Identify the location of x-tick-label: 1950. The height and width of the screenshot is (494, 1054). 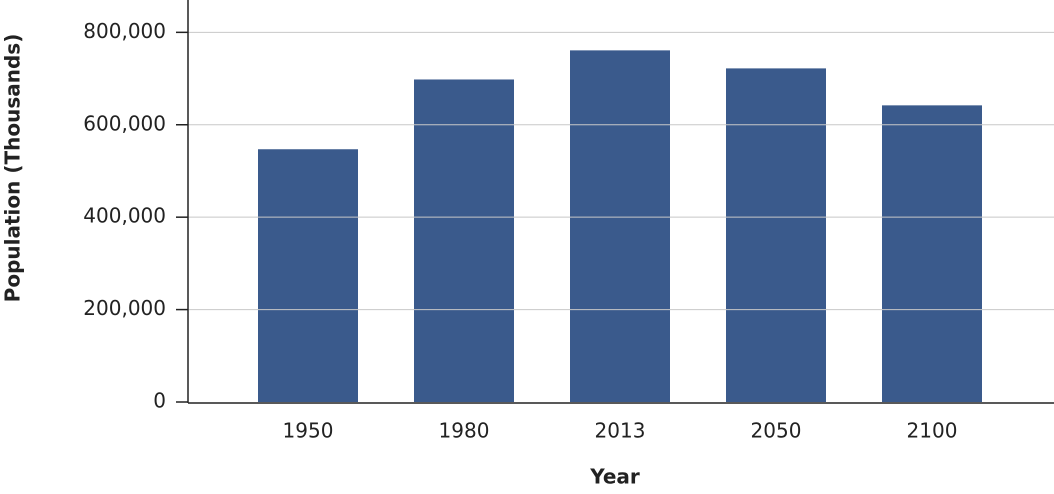
(308, 431).